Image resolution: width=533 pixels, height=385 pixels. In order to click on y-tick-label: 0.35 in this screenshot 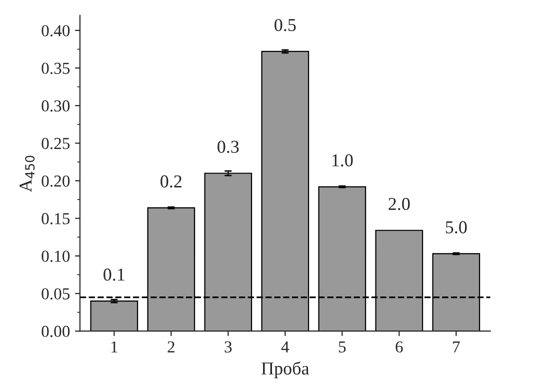, I will do `click(56, 68)`.